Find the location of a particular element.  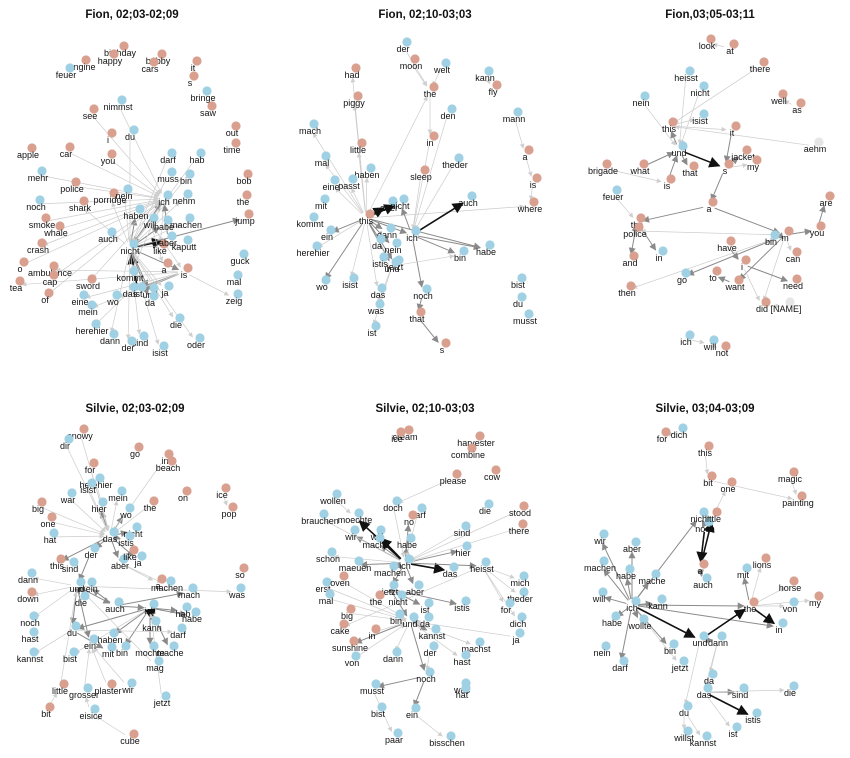

node-label: o is located at coordinates (19, 269).